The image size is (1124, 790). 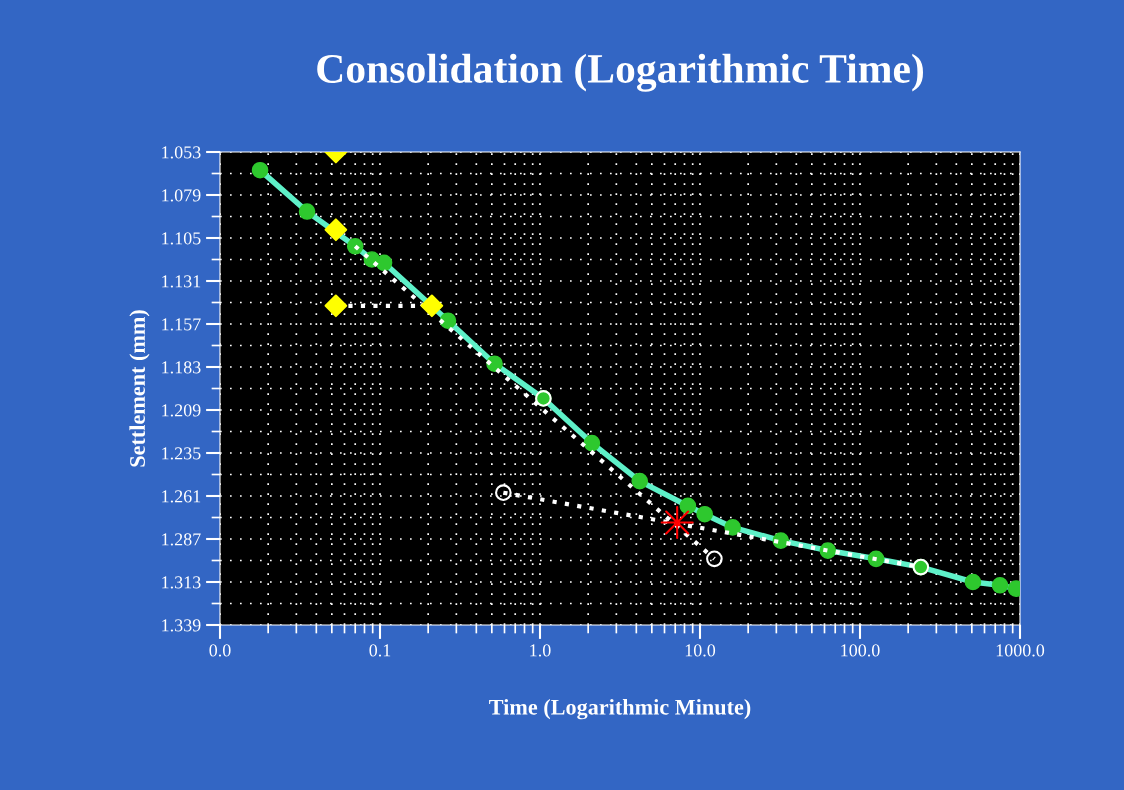 I want to click on y-tick-label: 1.209, so click(x=181, y=410).